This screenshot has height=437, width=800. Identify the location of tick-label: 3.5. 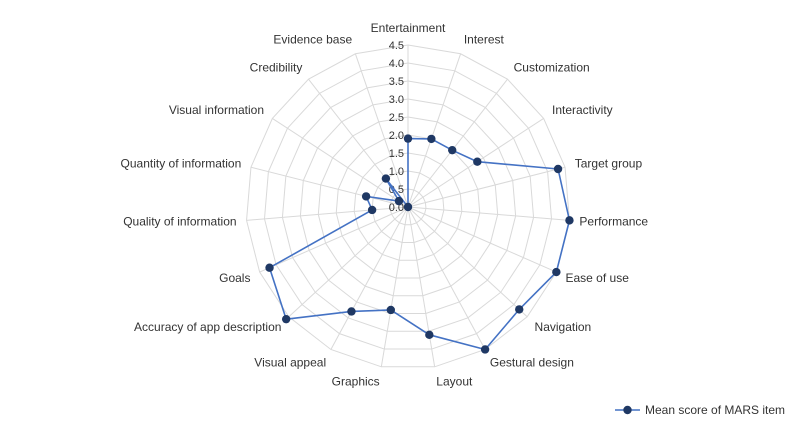
(396, 82).